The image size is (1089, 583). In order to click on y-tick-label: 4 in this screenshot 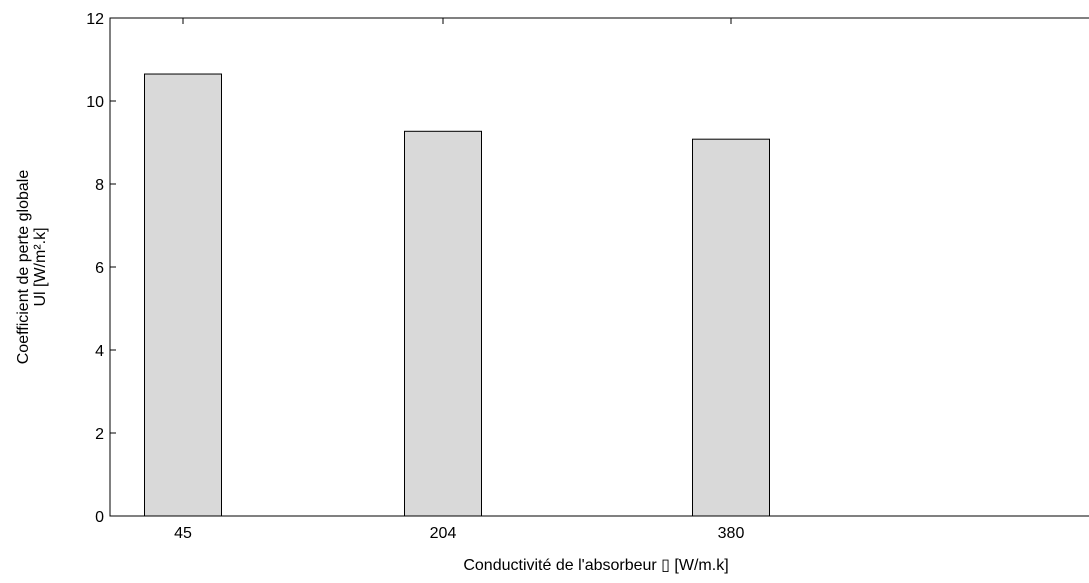, I will do `click(99, 351)`.